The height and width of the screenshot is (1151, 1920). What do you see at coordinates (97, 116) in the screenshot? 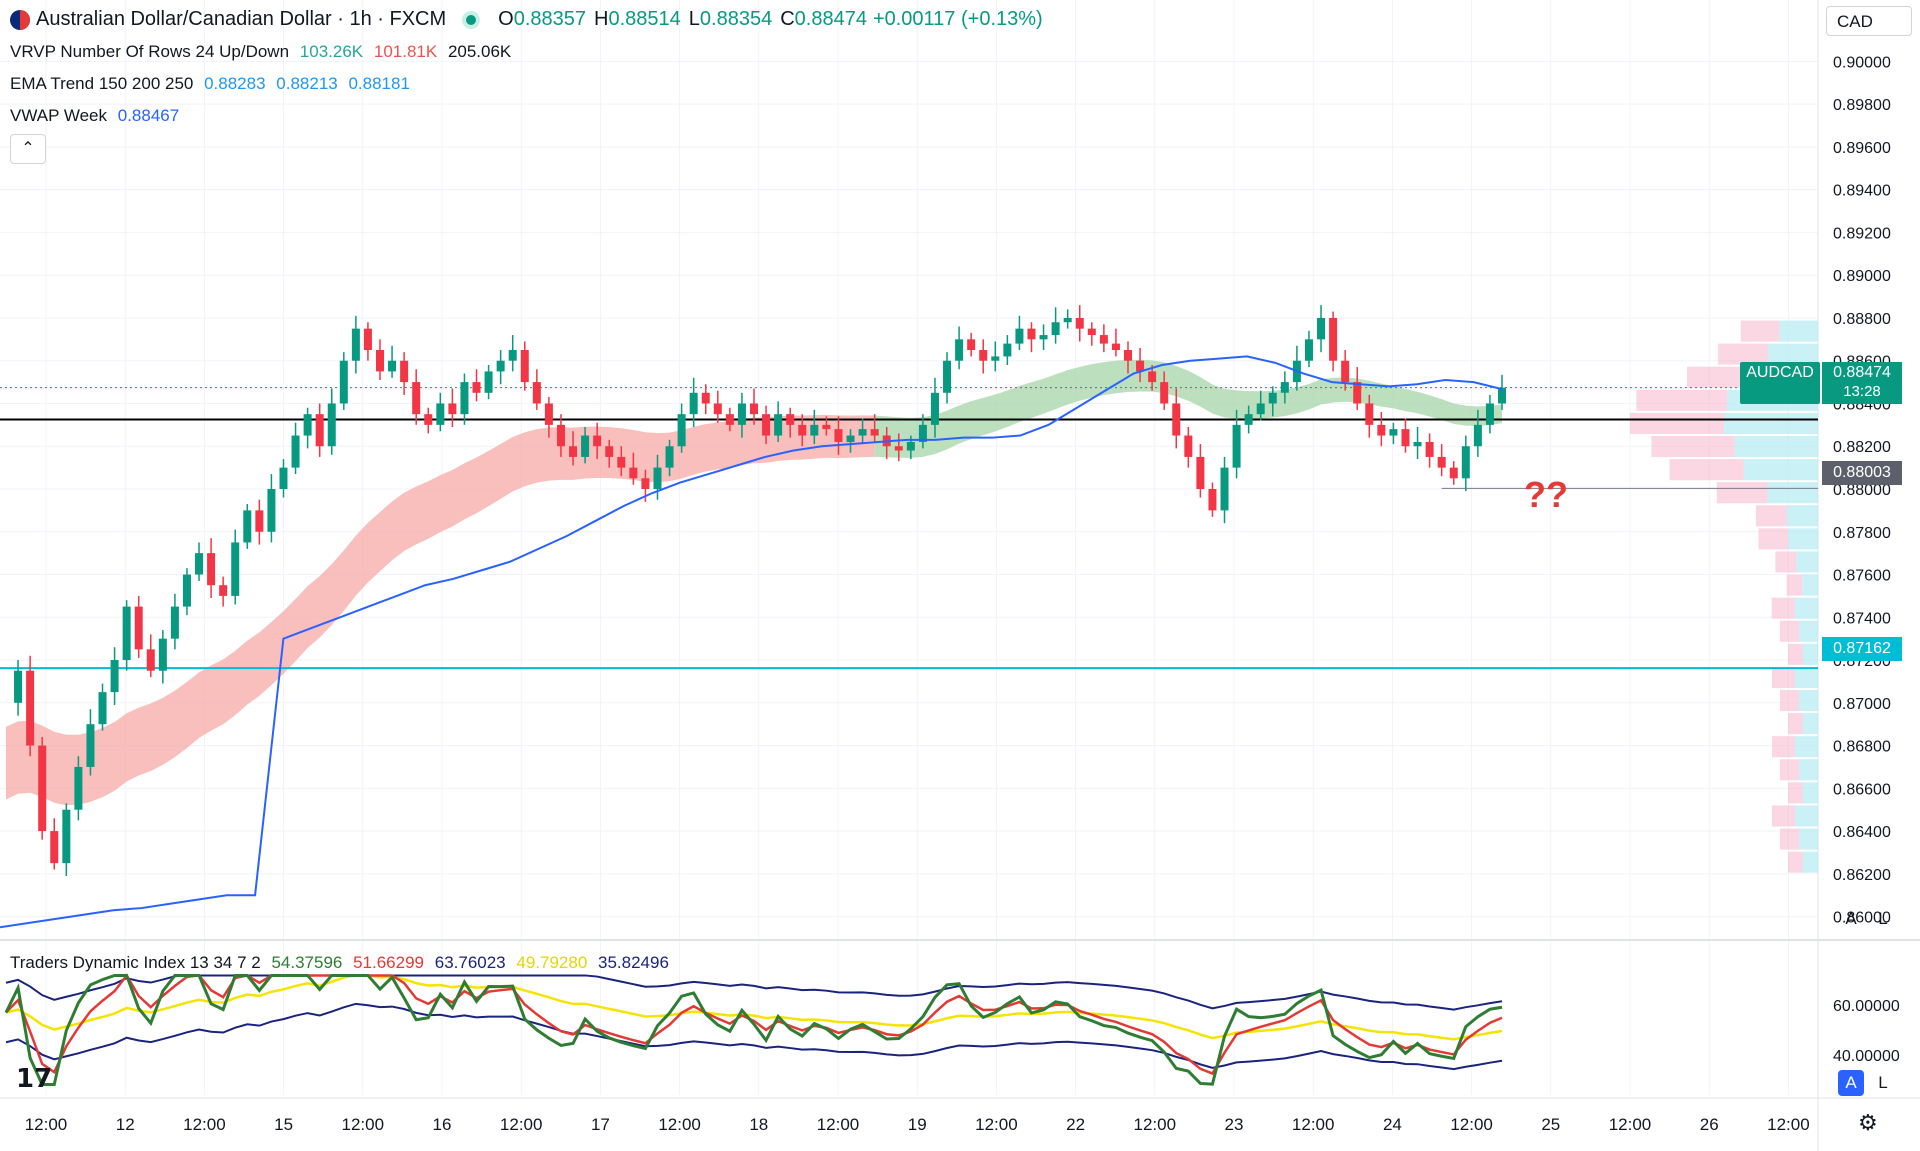
I see `vwap-legend: VWAP Week 0.88467` at bounding box center [97, 116].